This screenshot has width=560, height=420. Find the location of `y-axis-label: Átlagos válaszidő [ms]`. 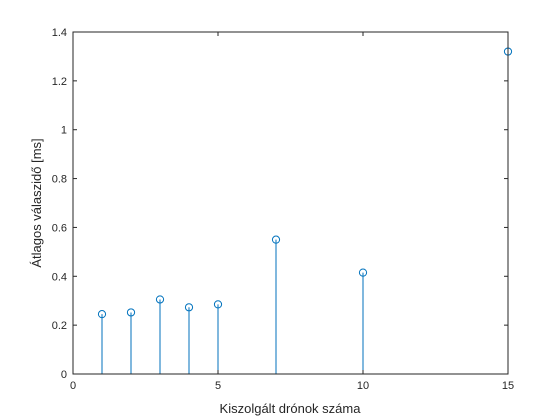

y-axis-label: Átlagos válaszidő [ms] is located at coordinates (36, 202).